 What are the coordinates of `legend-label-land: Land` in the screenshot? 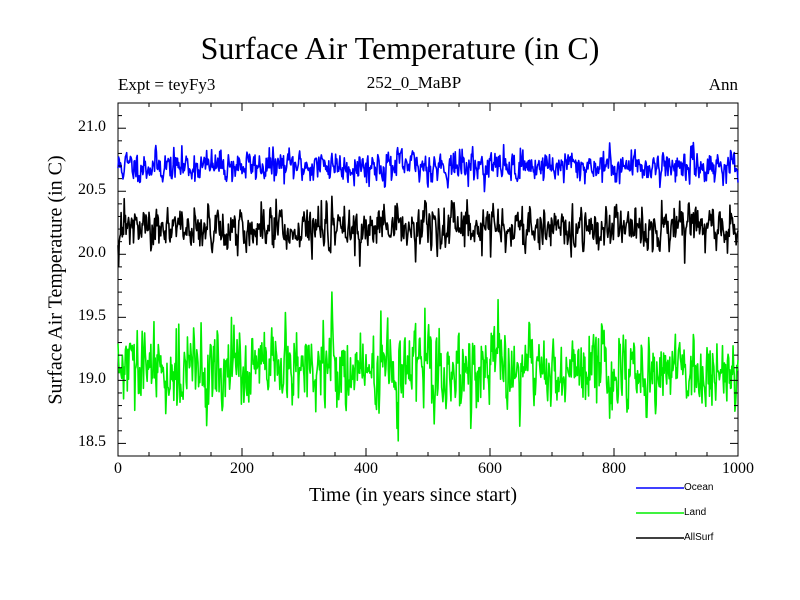 It's located at (695, 512).